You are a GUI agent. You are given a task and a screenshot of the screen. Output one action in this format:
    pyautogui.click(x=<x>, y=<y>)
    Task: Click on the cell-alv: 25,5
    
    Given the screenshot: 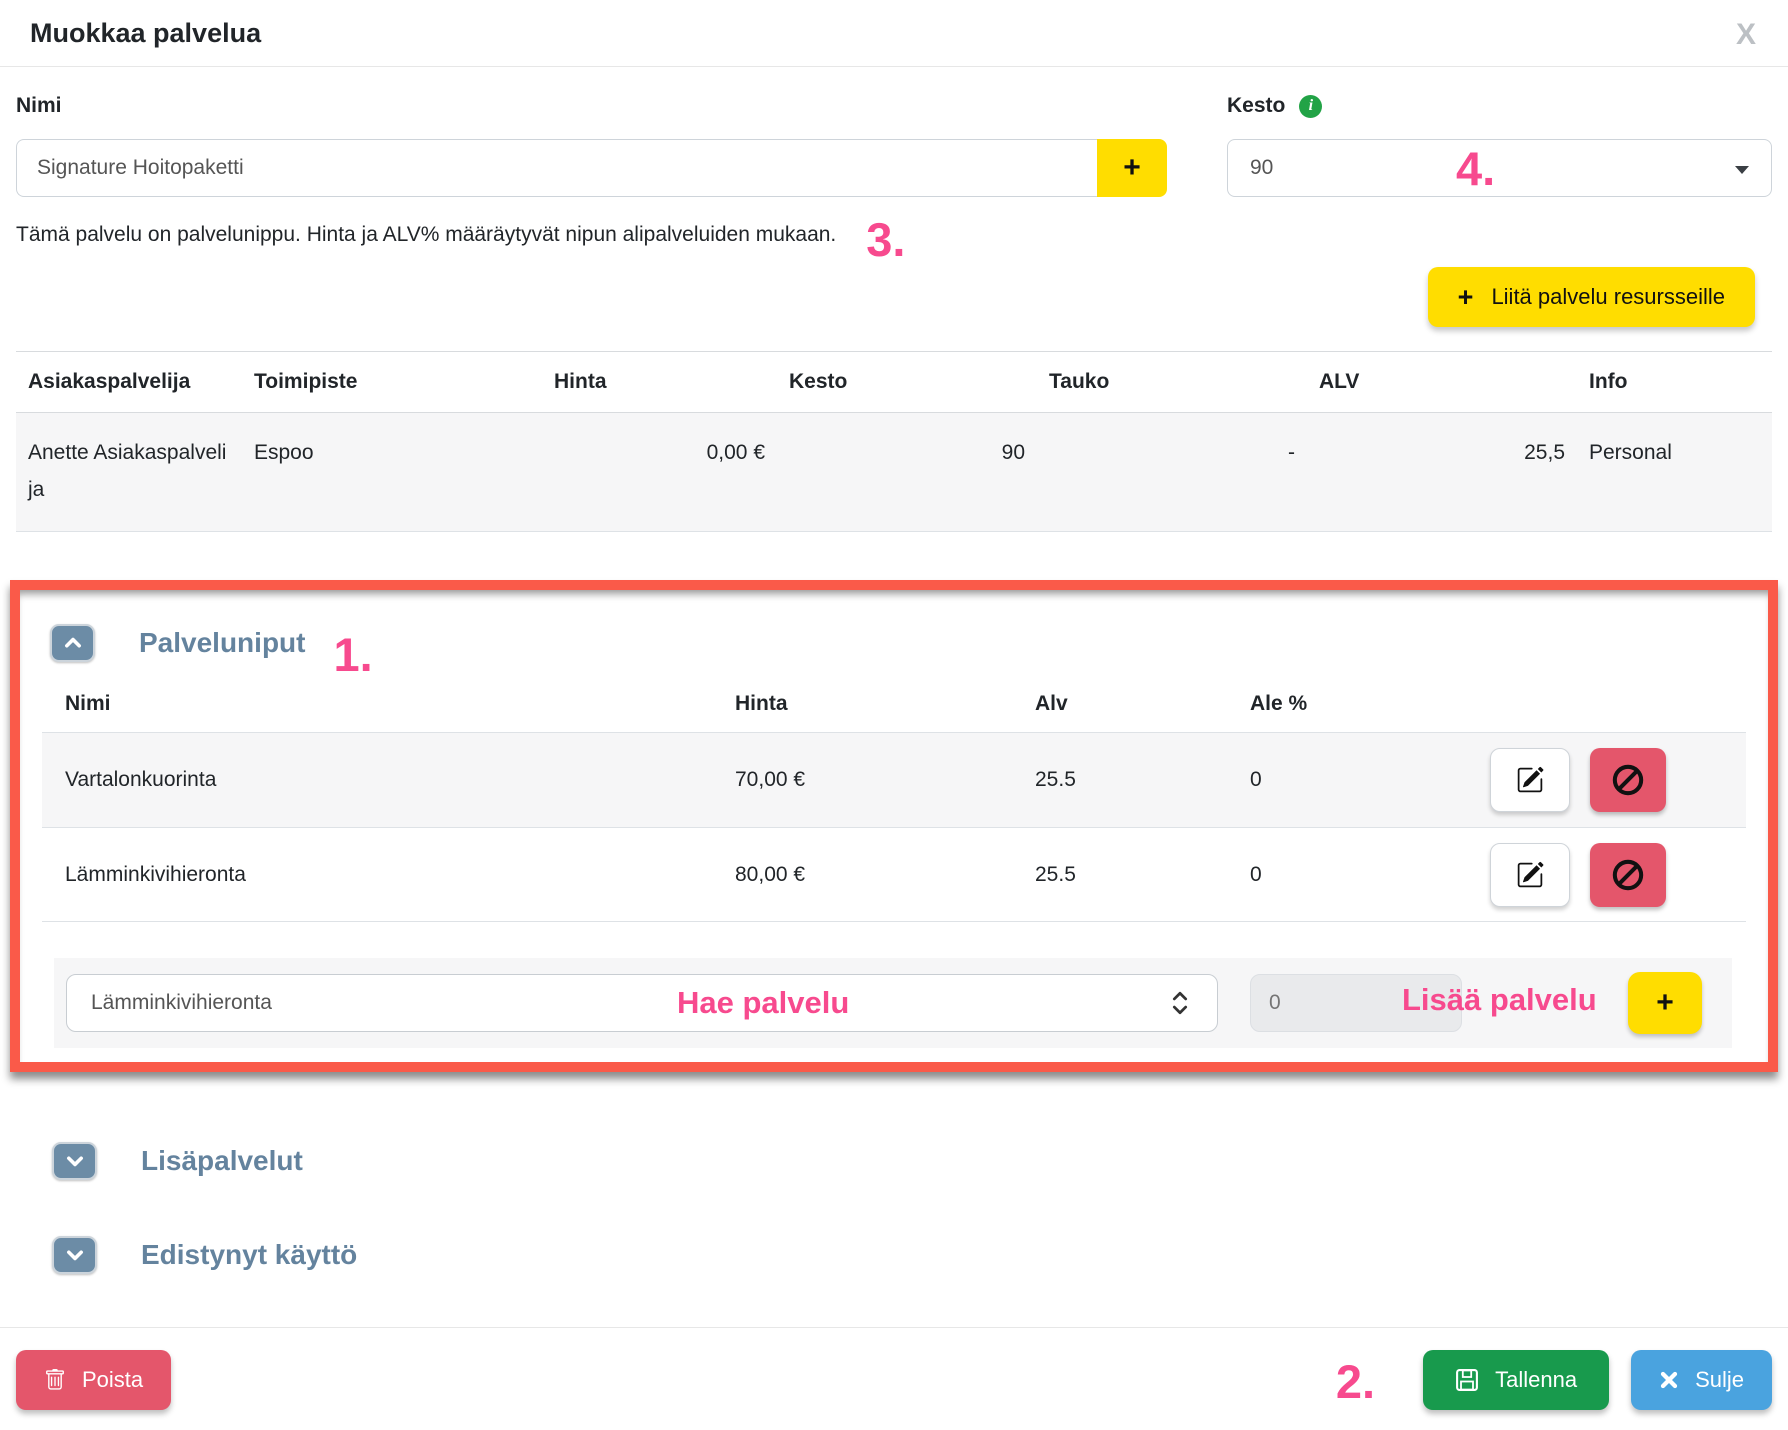 What is the action you would take?
    pyautogui.click(x=1442, y=472)
    